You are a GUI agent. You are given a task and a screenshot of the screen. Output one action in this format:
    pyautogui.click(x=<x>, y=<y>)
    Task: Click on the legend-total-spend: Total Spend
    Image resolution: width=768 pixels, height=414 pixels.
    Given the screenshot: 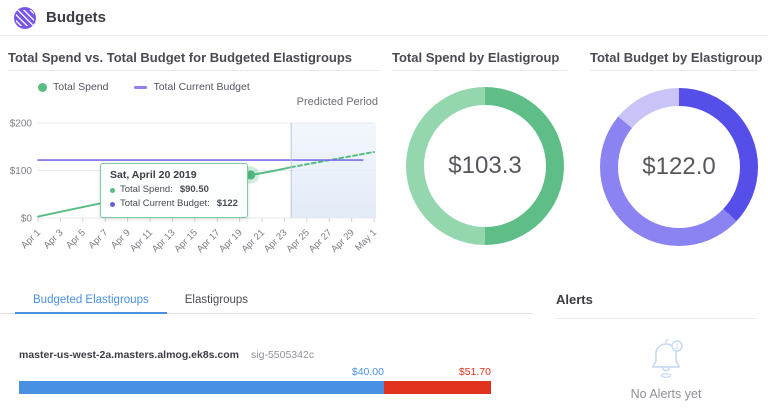 What is the action you would take?
    pyautogui.click(x=73, y=87)
    